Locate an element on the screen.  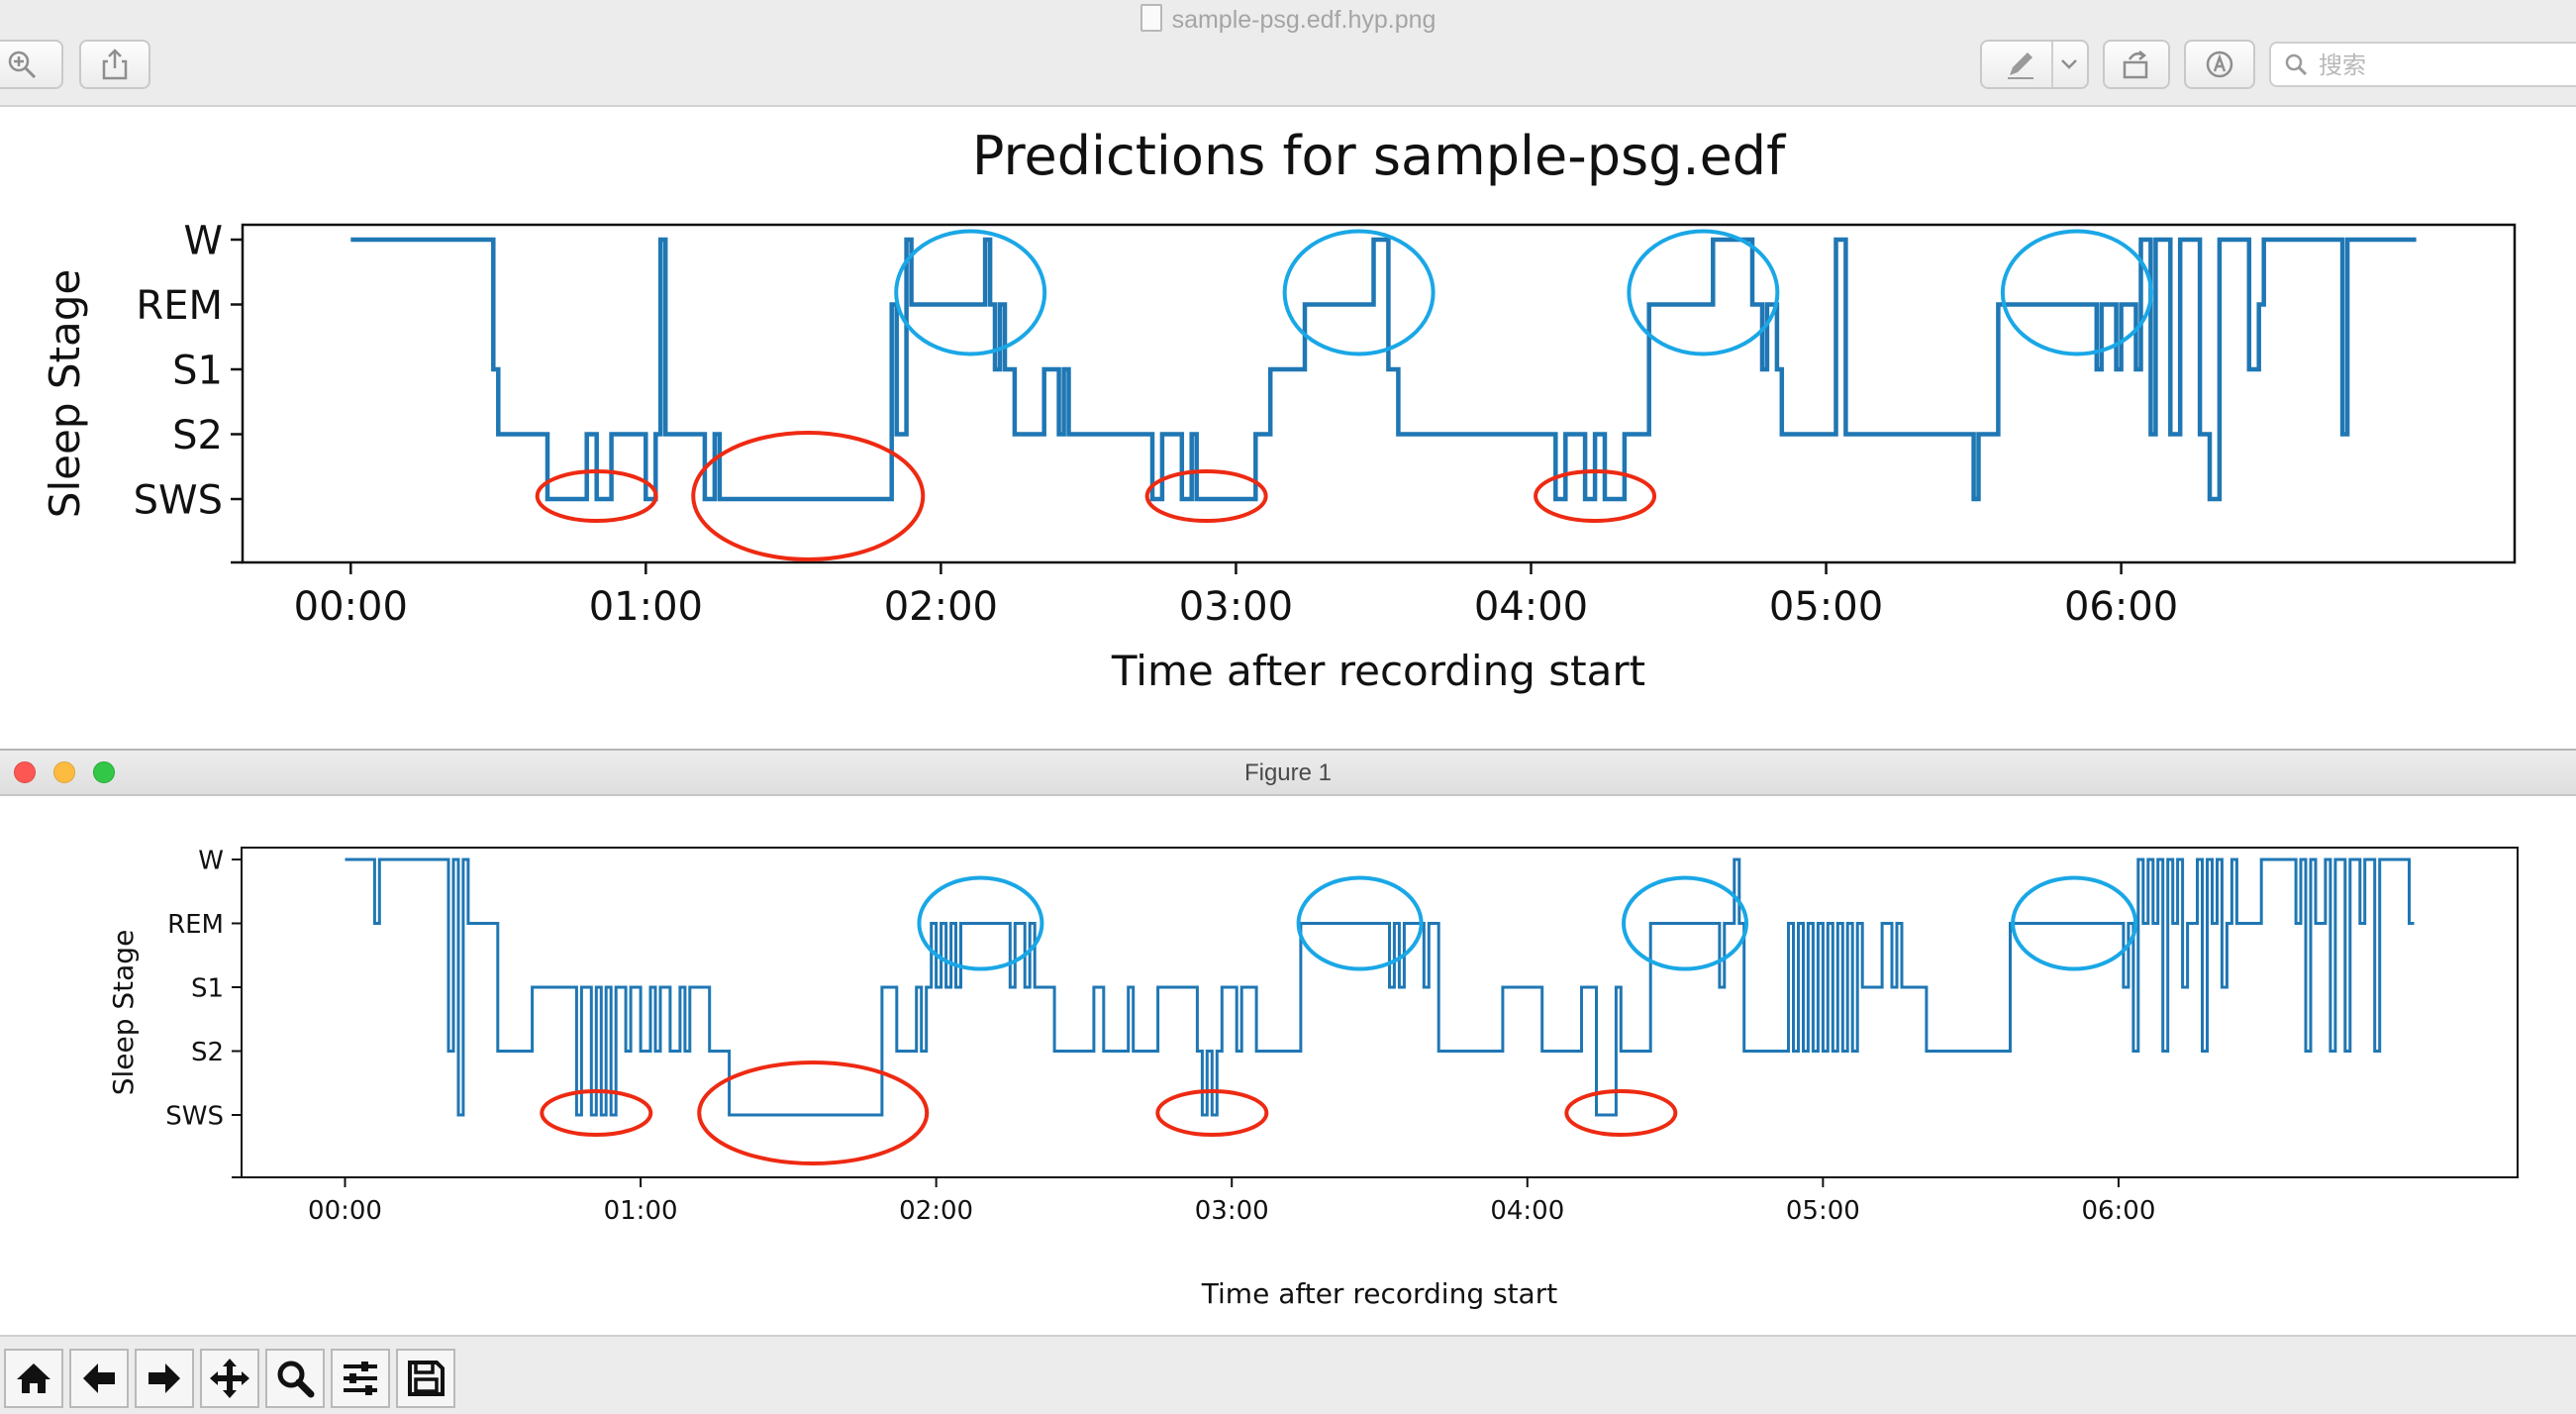
top-xtick-label-0500: 05:00 is located at coordinates (1826, 607).